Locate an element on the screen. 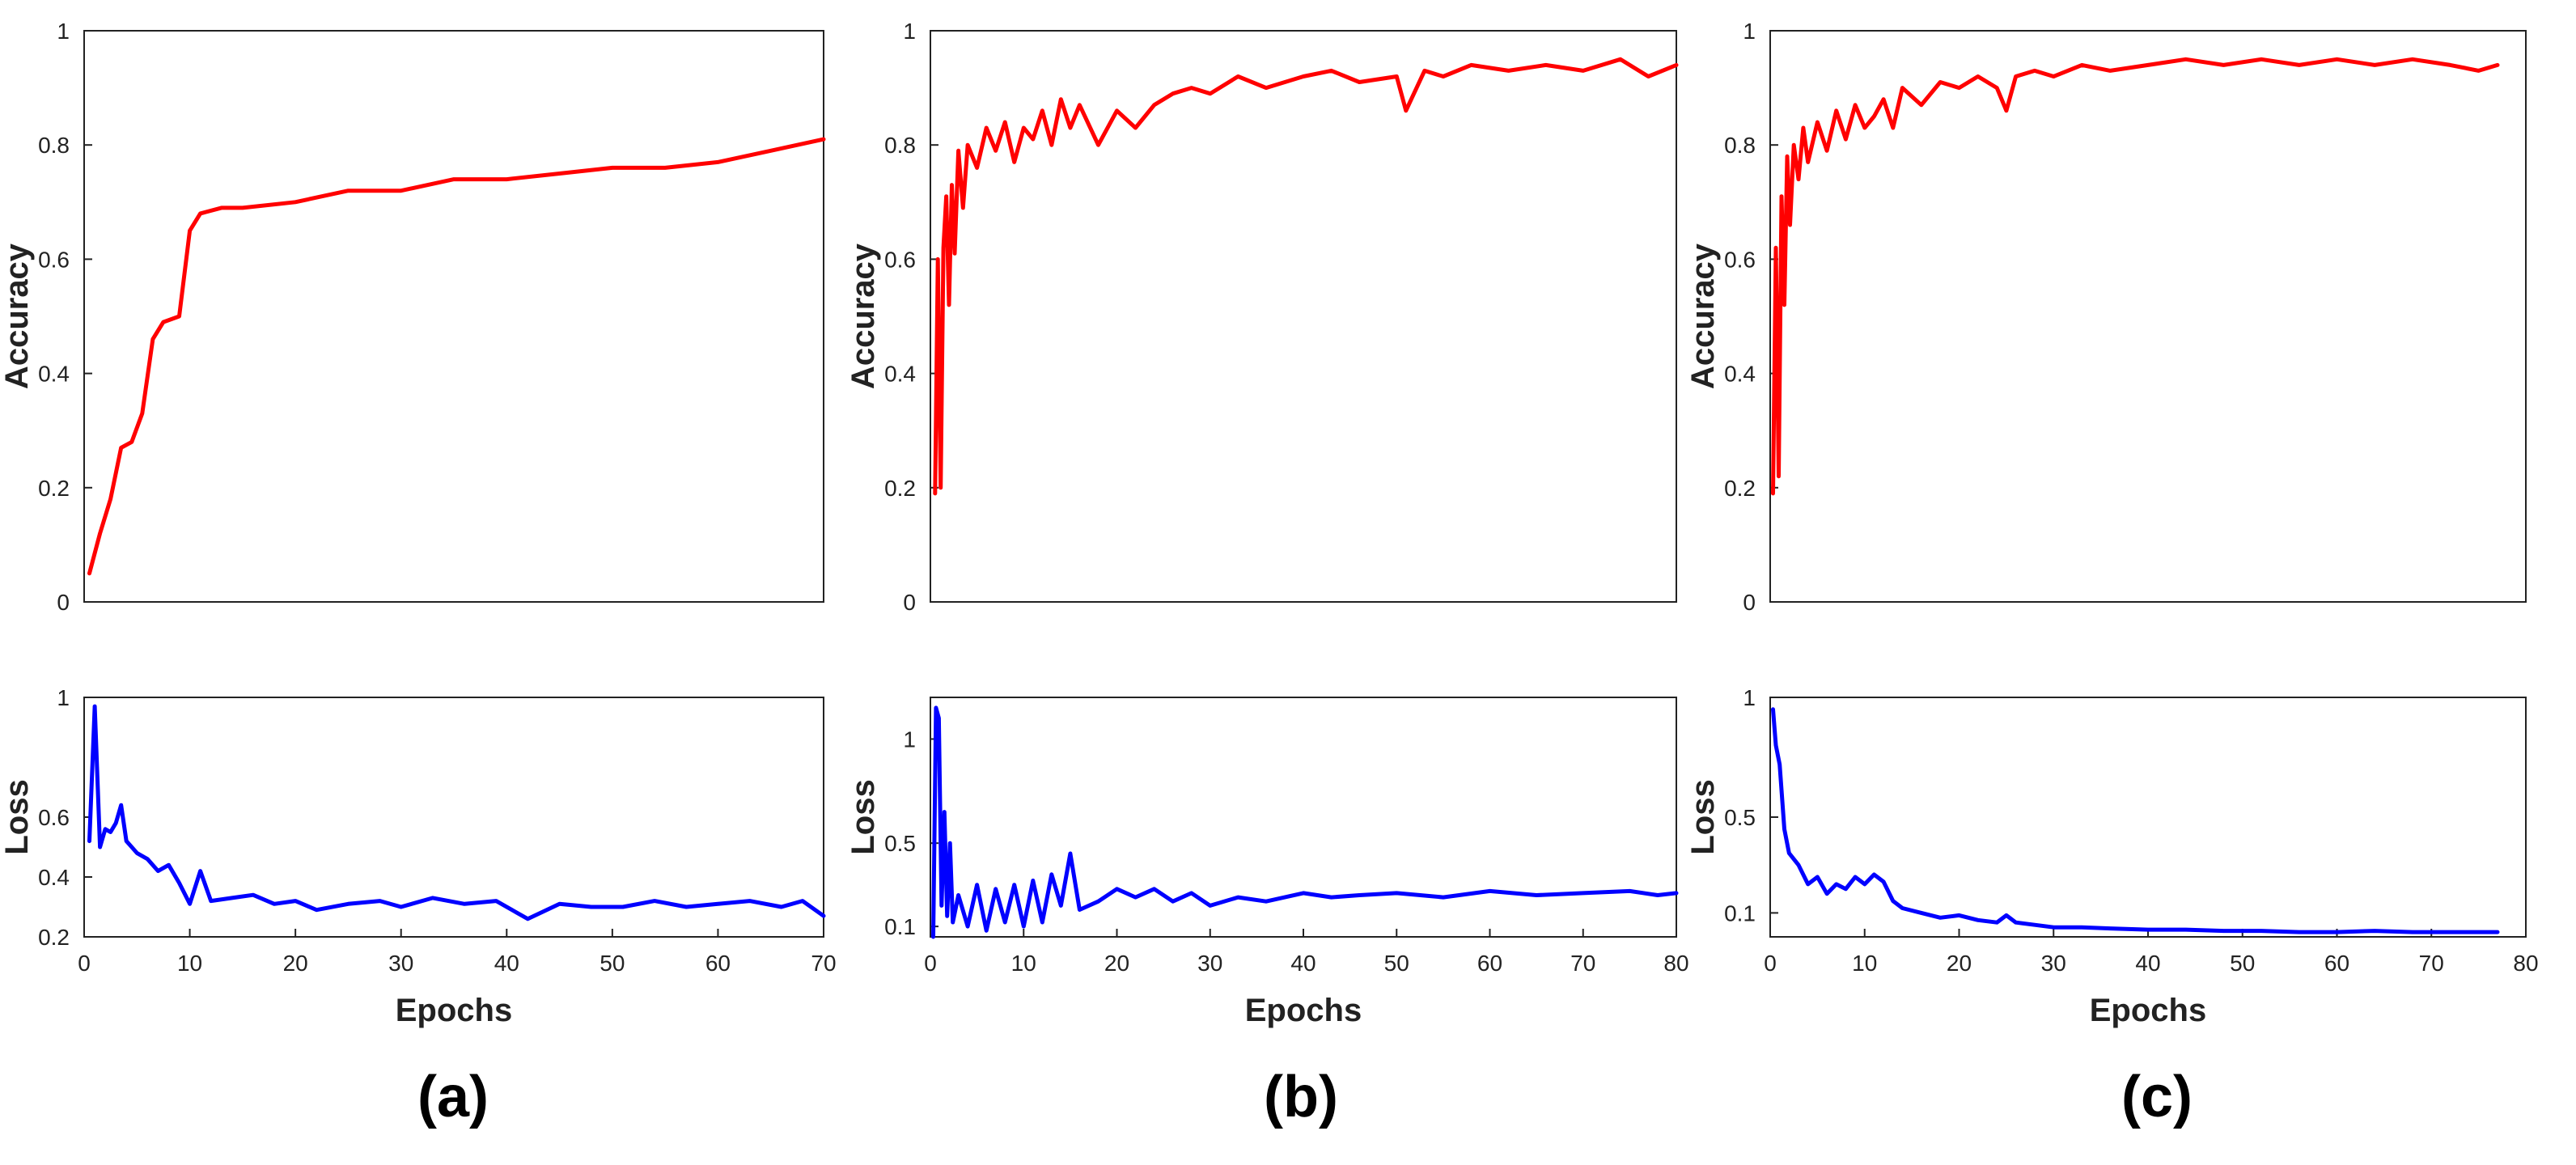 This screenshot has width=2576, height=1165. accuracy-axes-b is located at coordinates (1303, 317).